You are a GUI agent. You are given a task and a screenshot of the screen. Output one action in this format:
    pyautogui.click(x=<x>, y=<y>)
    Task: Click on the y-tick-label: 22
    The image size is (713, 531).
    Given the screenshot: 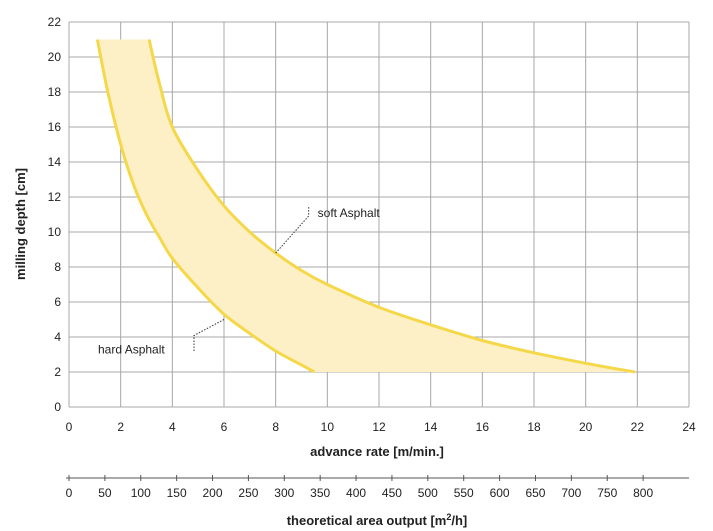 What is the action you would take?
    pyautogui.click(x=55, y=22)
    